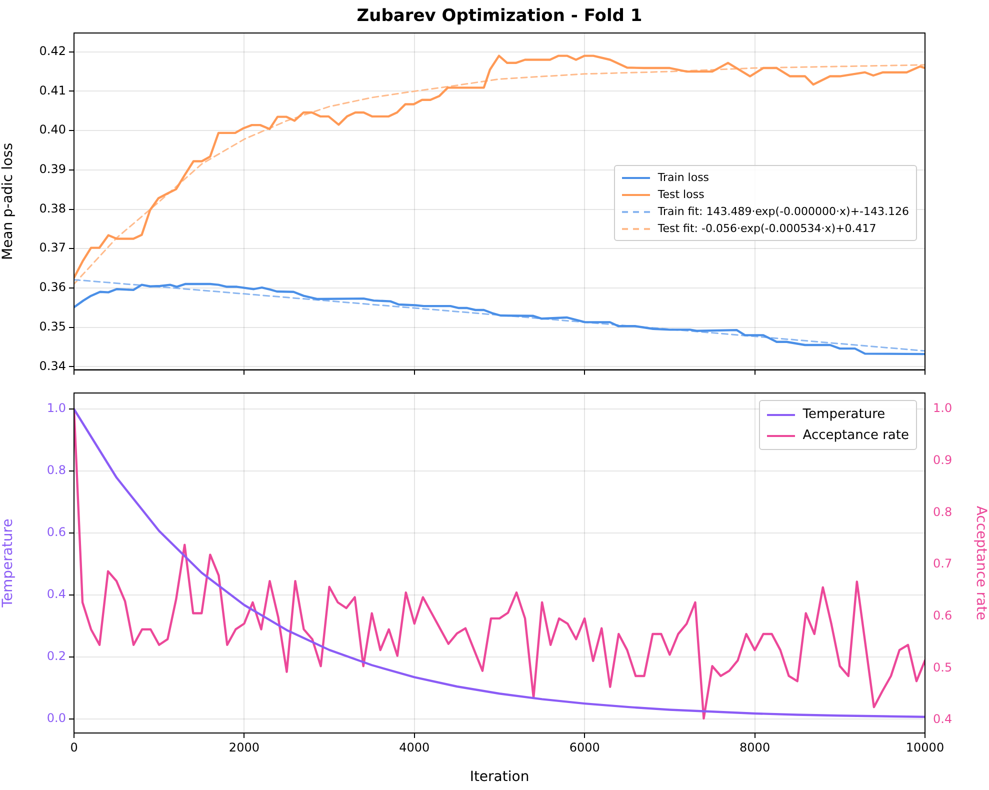 The width and height of the screenshot is (989, 790). I want to click on legend-label: Test loss, so click(681, 194).